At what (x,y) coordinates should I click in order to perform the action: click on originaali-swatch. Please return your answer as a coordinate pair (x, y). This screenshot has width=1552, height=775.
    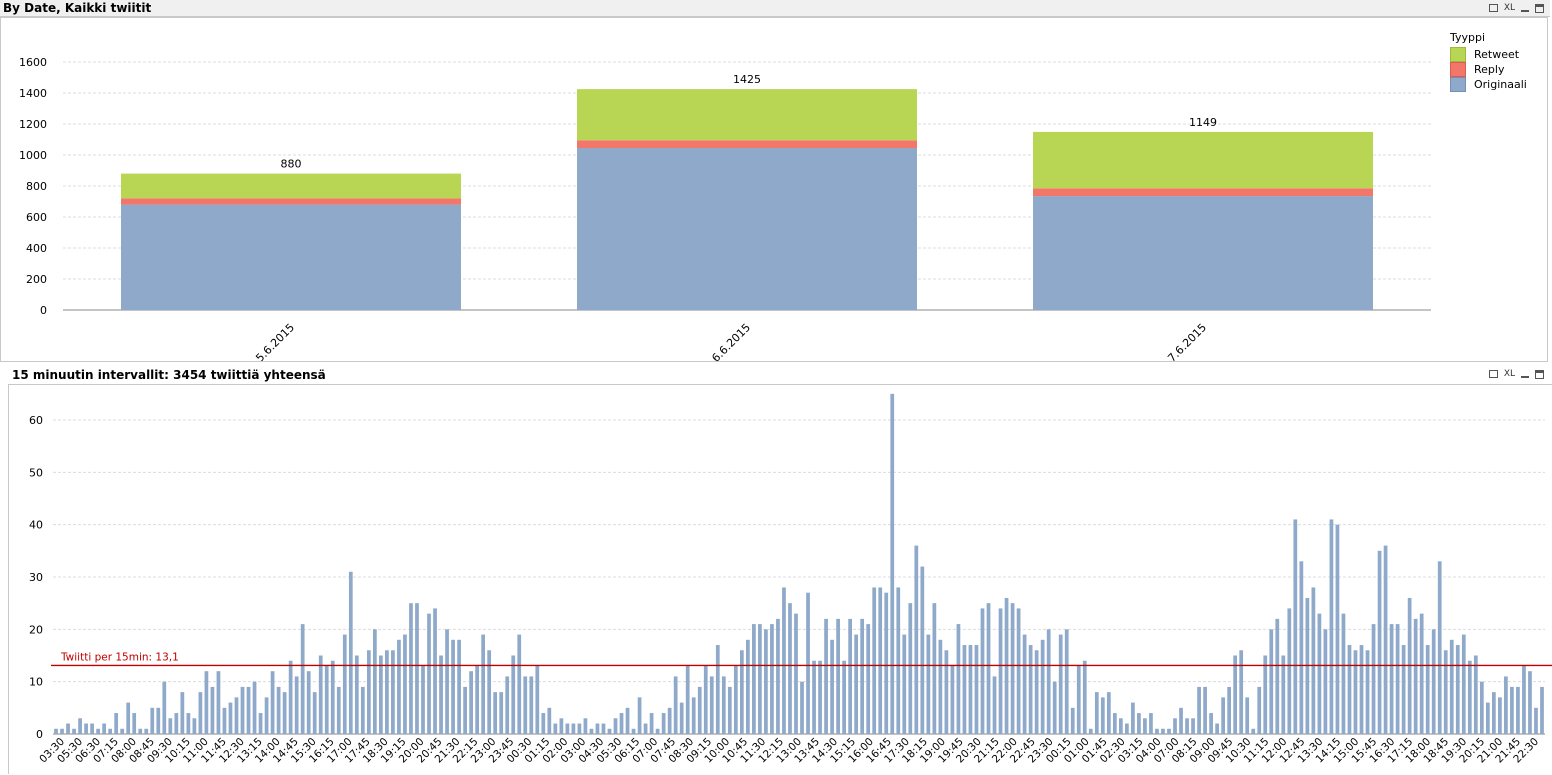
    Looking at the image, I should click on (1458, 84).